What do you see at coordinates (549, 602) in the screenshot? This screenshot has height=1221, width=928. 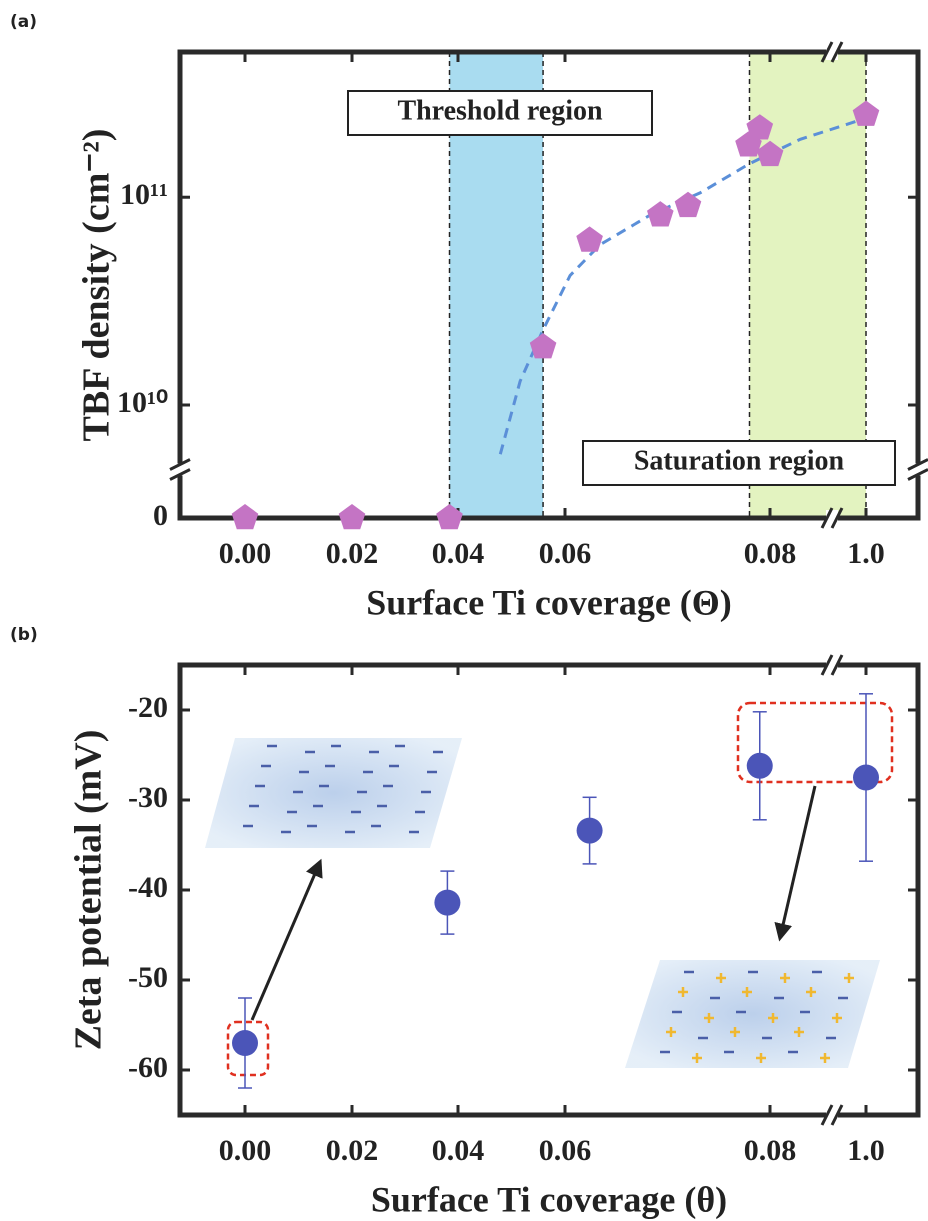 I see `x-axis-label: Surface Ti coverage (Θ)` at bounding box center [549, 602].